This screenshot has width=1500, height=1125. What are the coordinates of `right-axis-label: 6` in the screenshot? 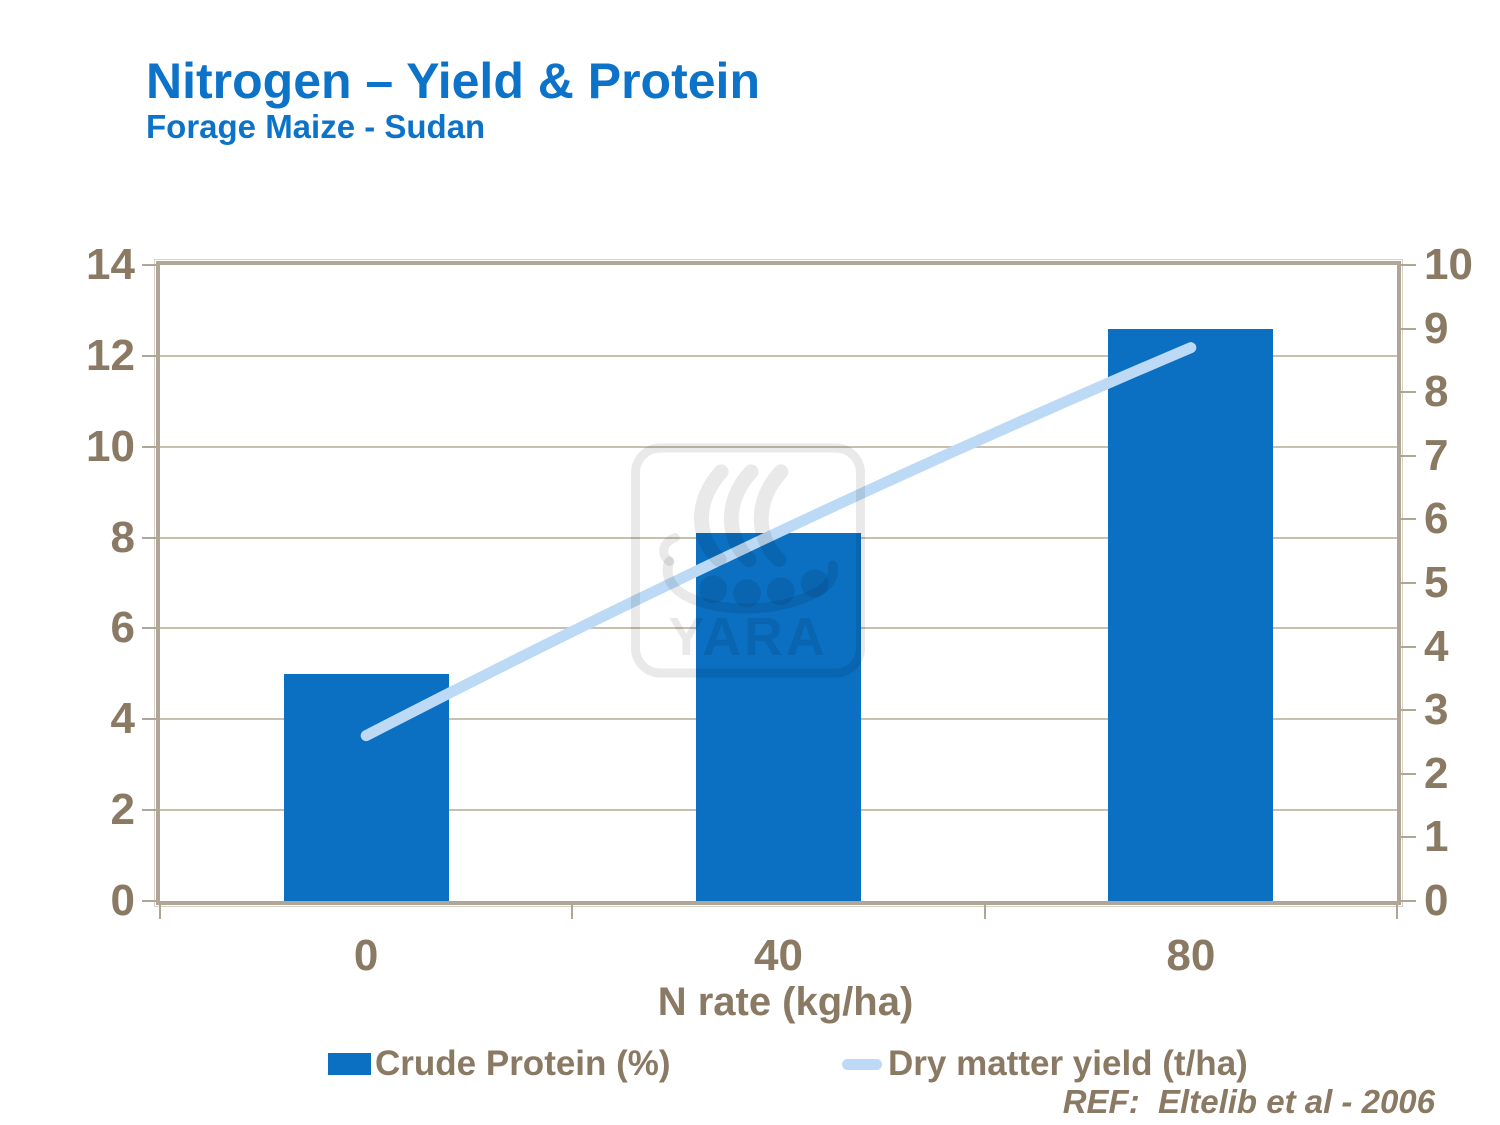 It's located at (1436, 519).